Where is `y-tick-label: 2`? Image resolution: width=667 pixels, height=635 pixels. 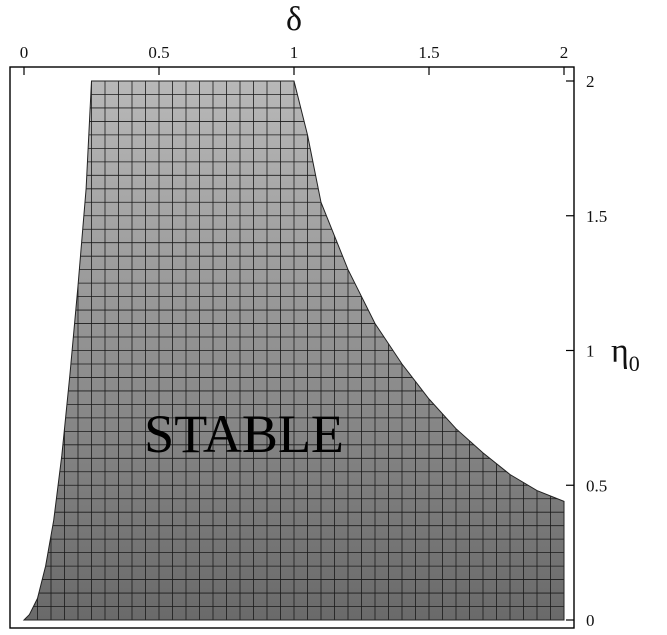
y-tick-label: 2 is located at coordinates (590, 81).